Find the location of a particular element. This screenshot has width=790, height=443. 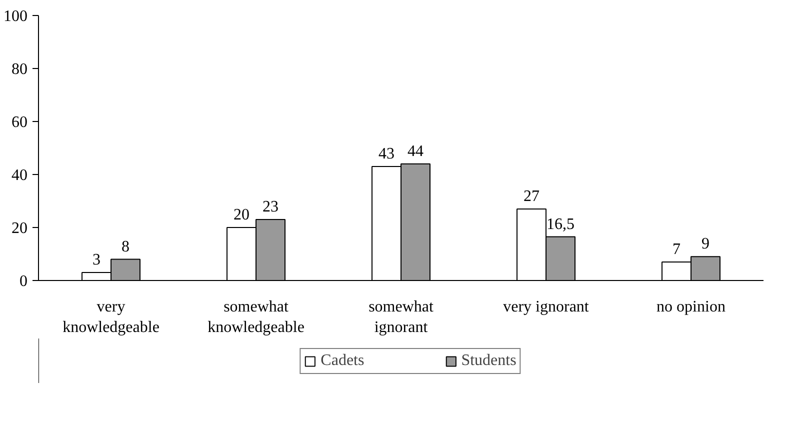

data-label: 8 is located at coordinates (126, 247).